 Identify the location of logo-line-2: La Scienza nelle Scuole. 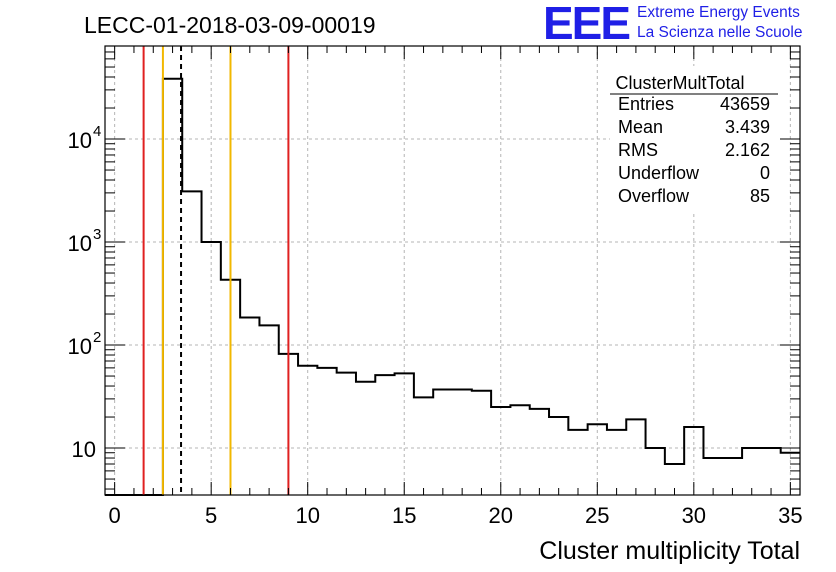
(720, 32).